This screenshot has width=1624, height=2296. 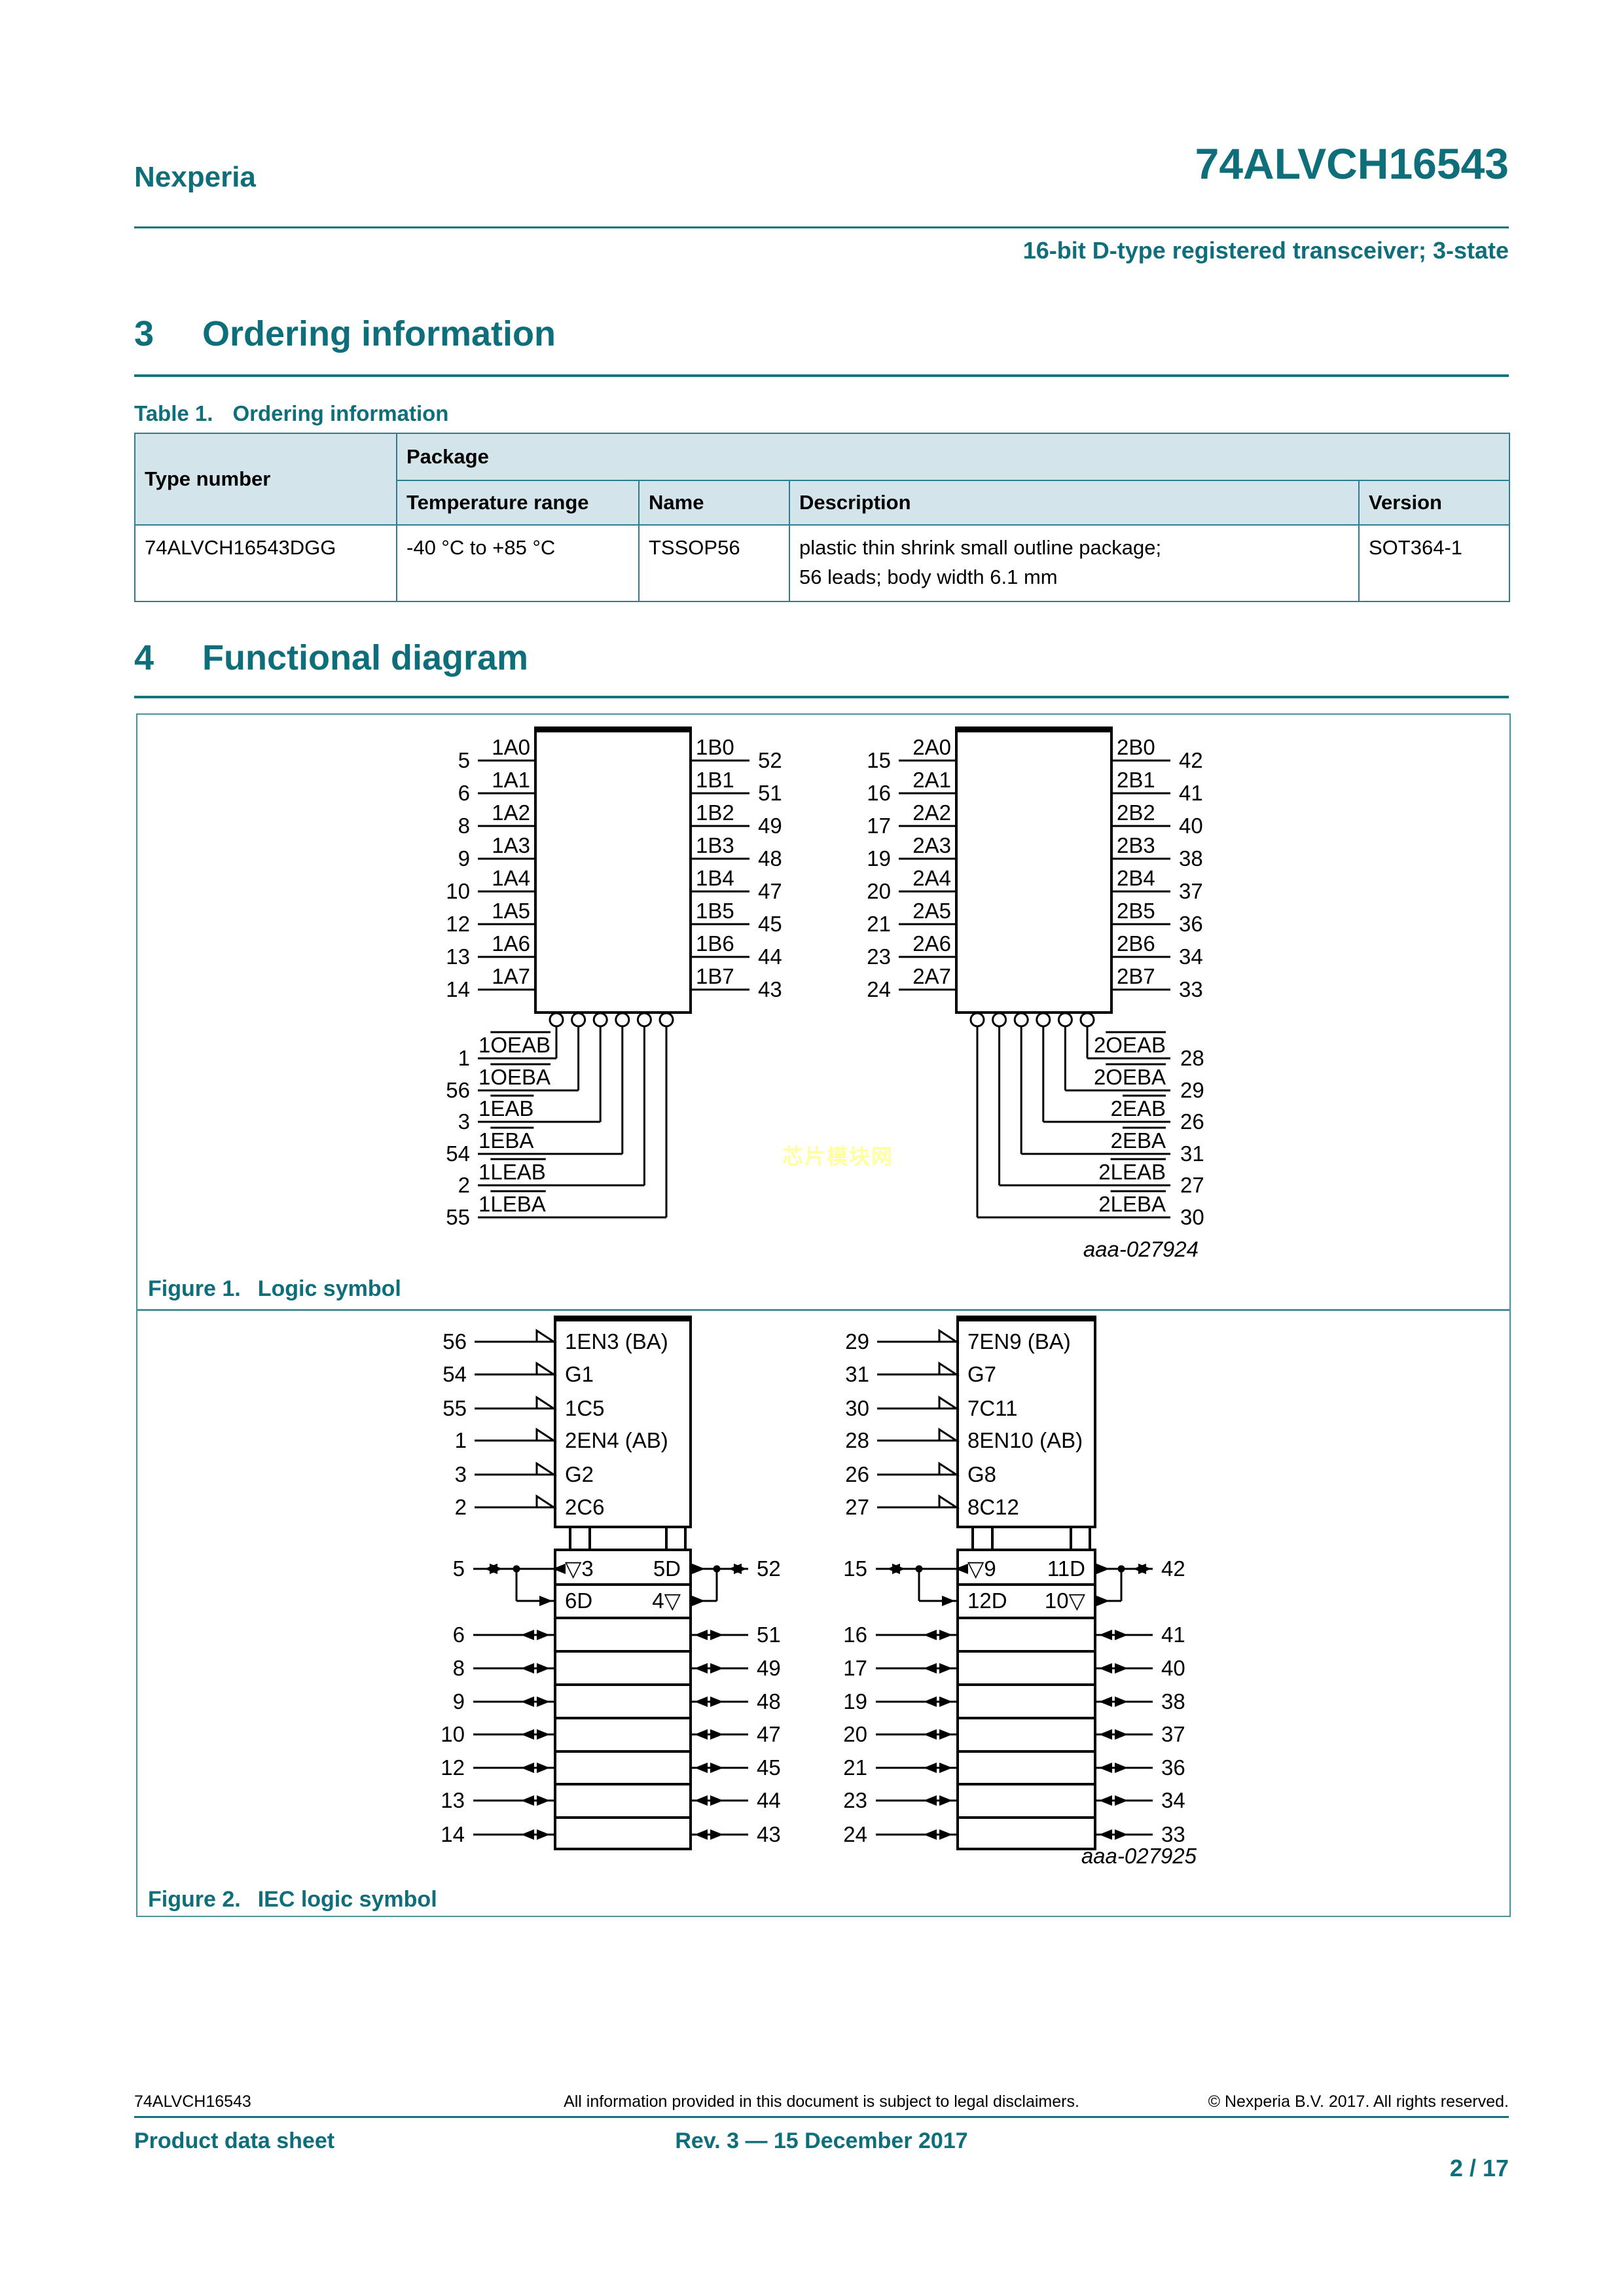 I want to click on figure1-ref-code: aaa-027924, so click(x=1141, y=1249).